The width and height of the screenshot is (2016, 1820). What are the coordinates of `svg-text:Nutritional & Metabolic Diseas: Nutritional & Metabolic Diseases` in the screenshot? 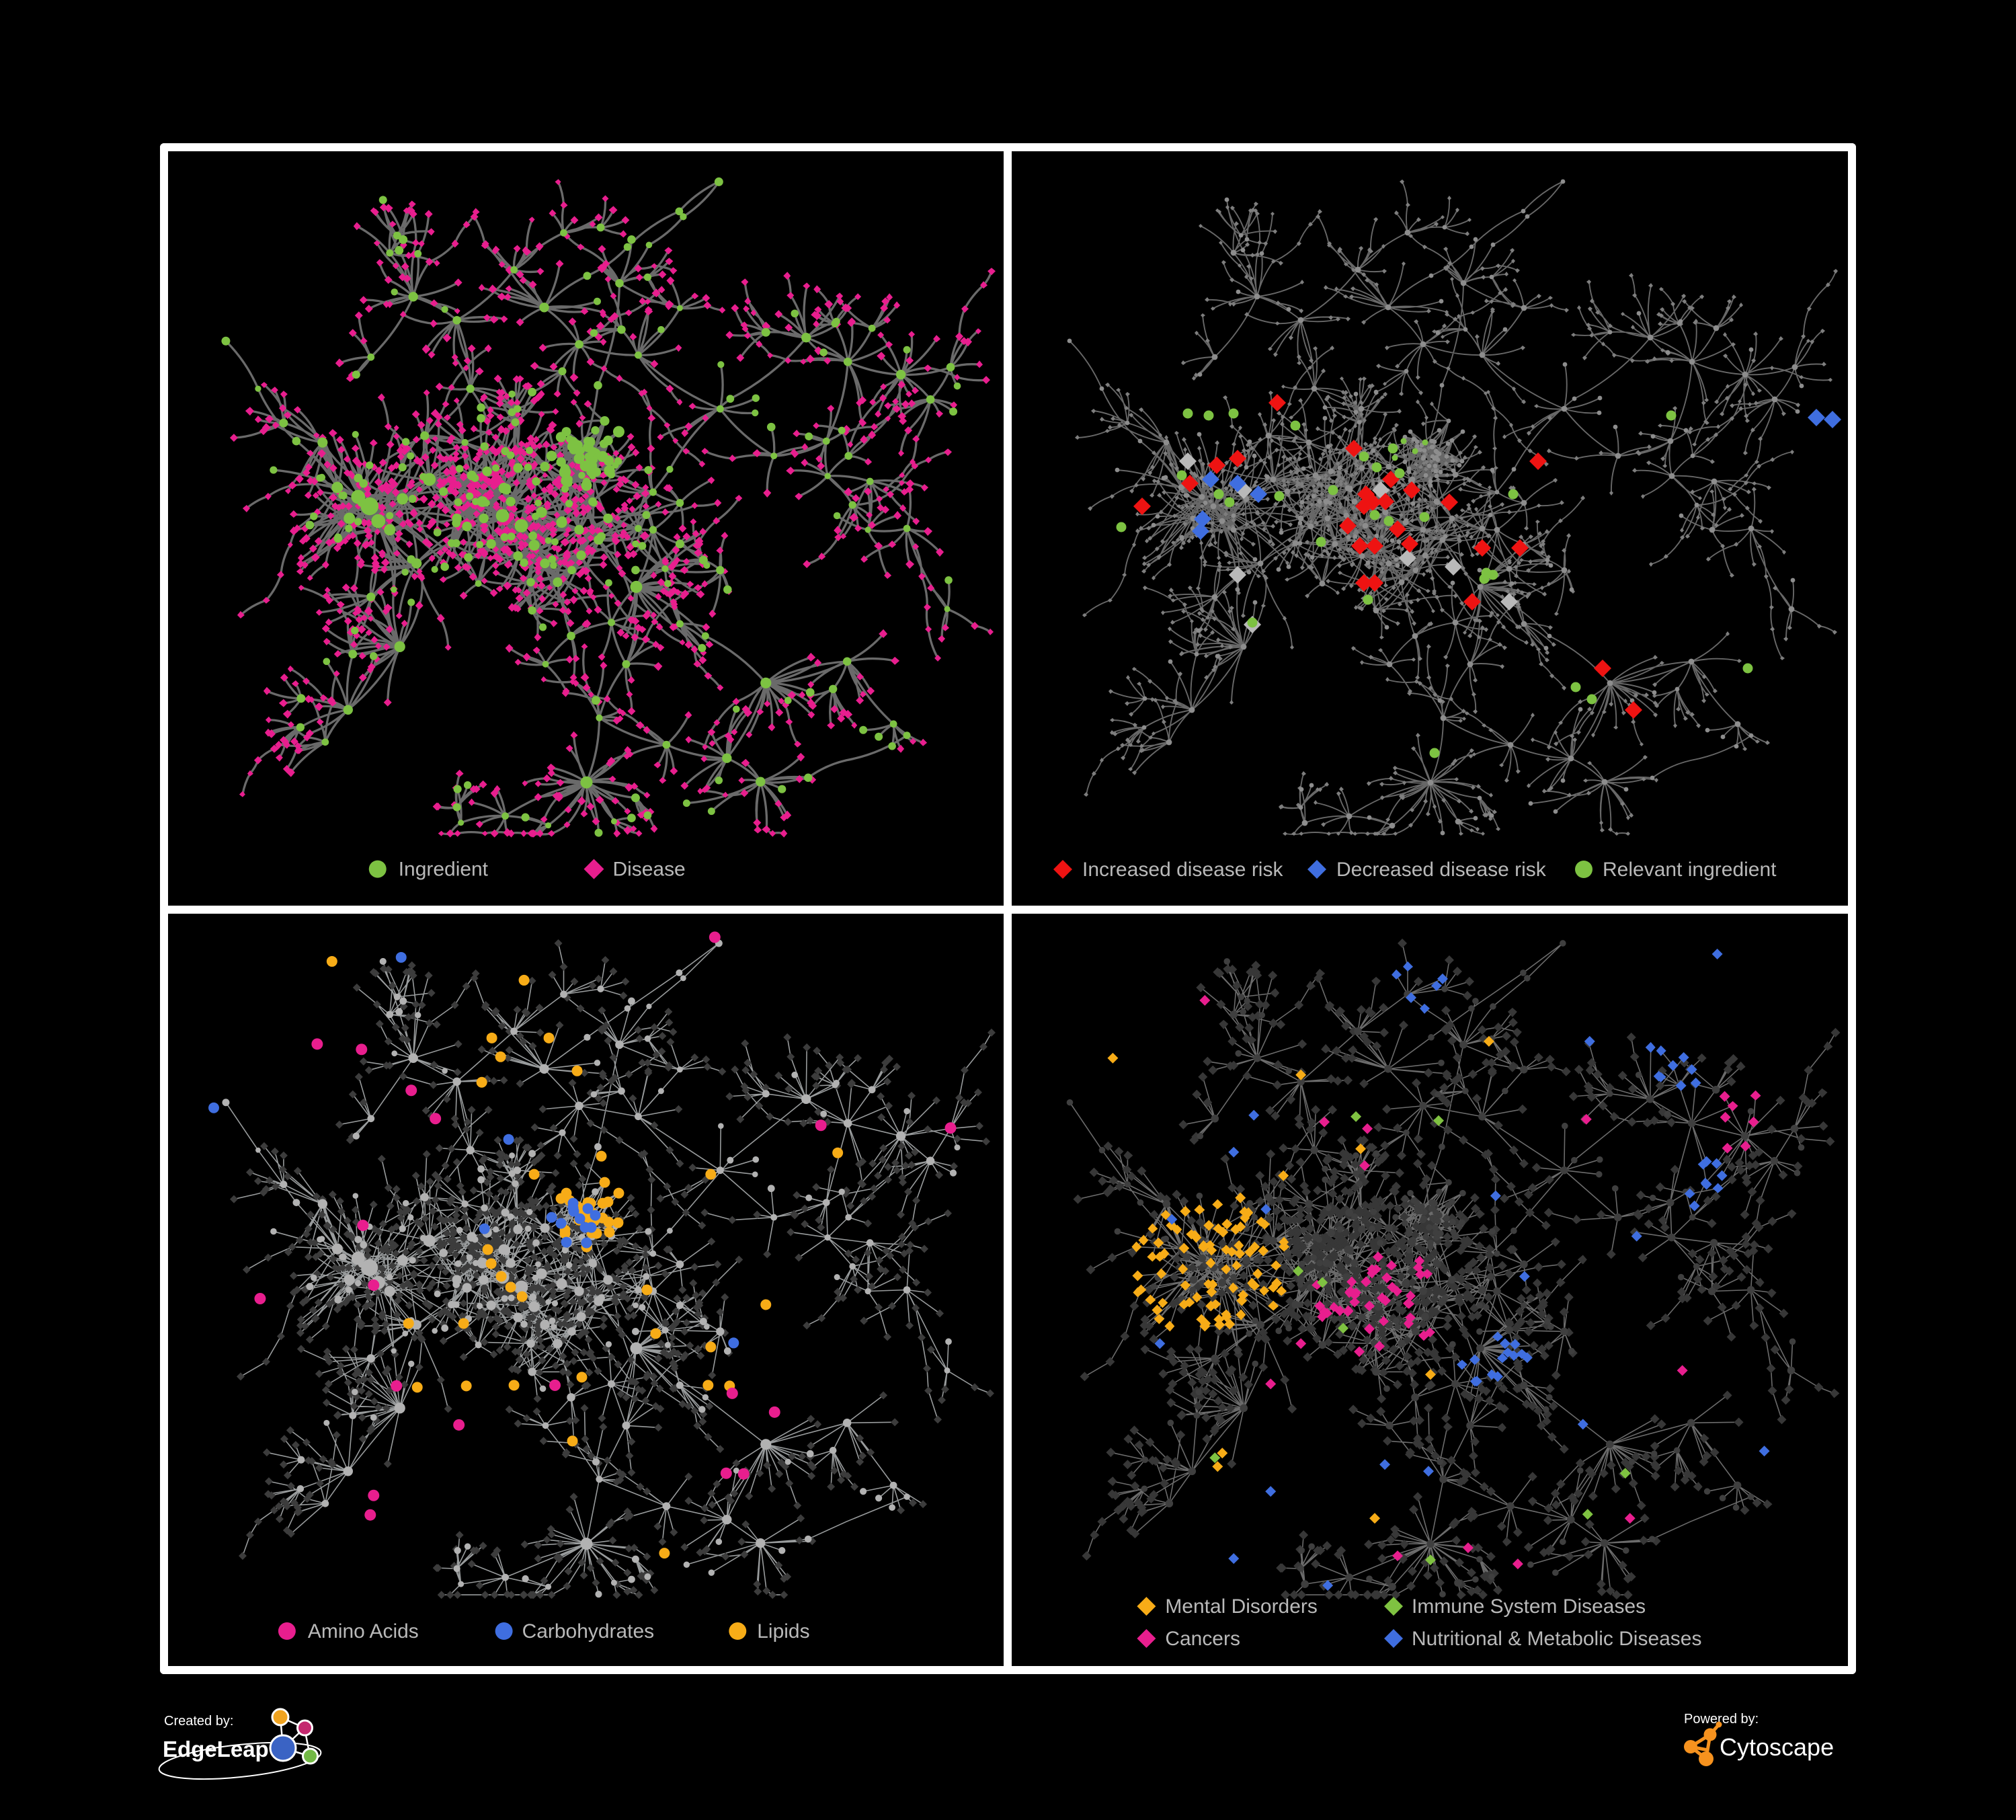 It's located at (1556, 1639).